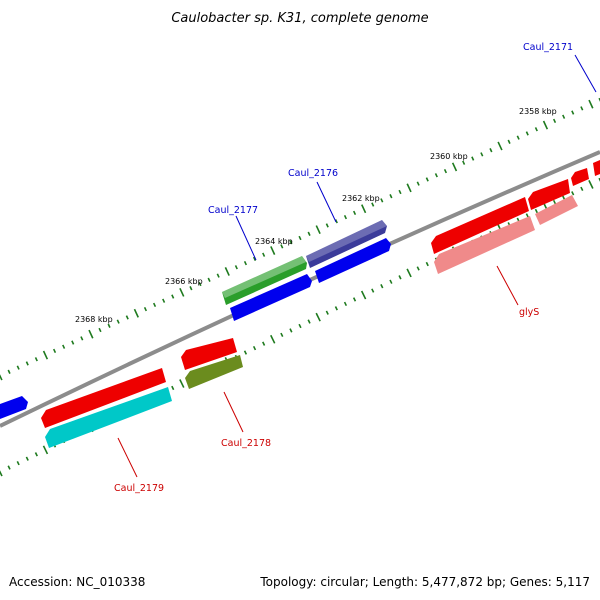 The width and height of the screenshot is (600, 600). I want to click on tick-label-2362: 2362 kbp, so click(361, 198).